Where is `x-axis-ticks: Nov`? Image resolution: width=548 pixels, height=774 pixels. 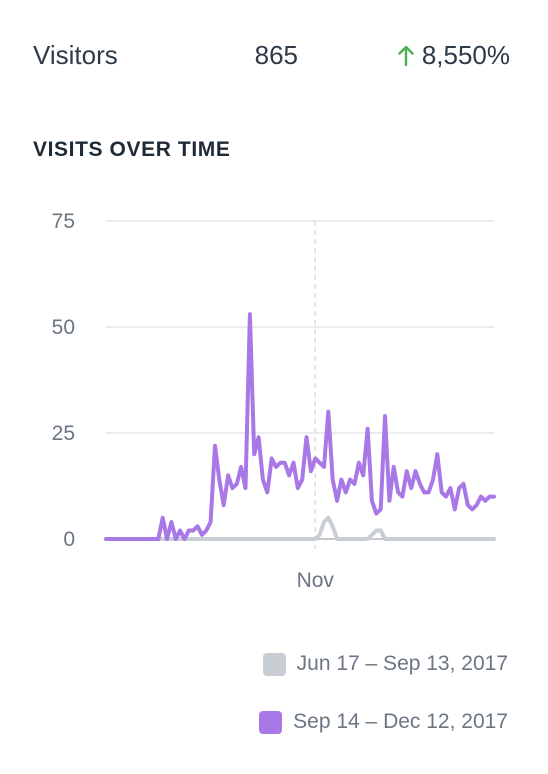
x-axis-ticks: Nov is located at coordinates (316, 580).